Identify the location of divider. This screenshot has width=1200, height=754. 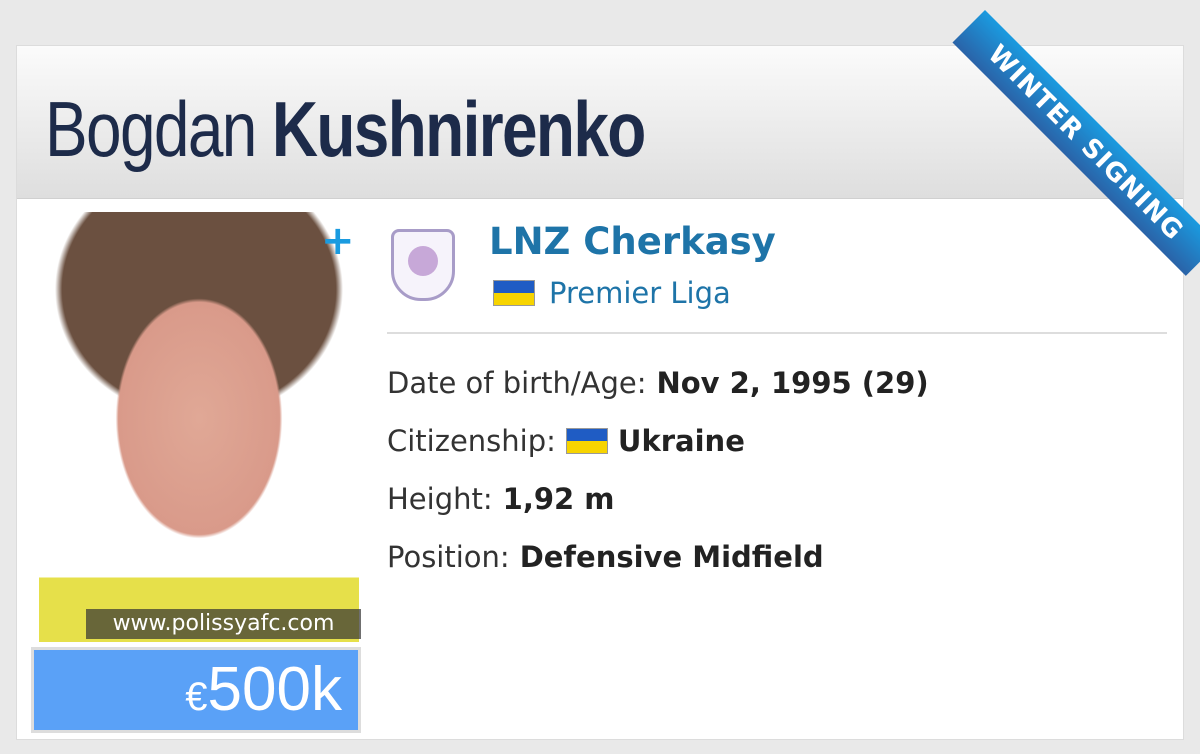
(777, 333).